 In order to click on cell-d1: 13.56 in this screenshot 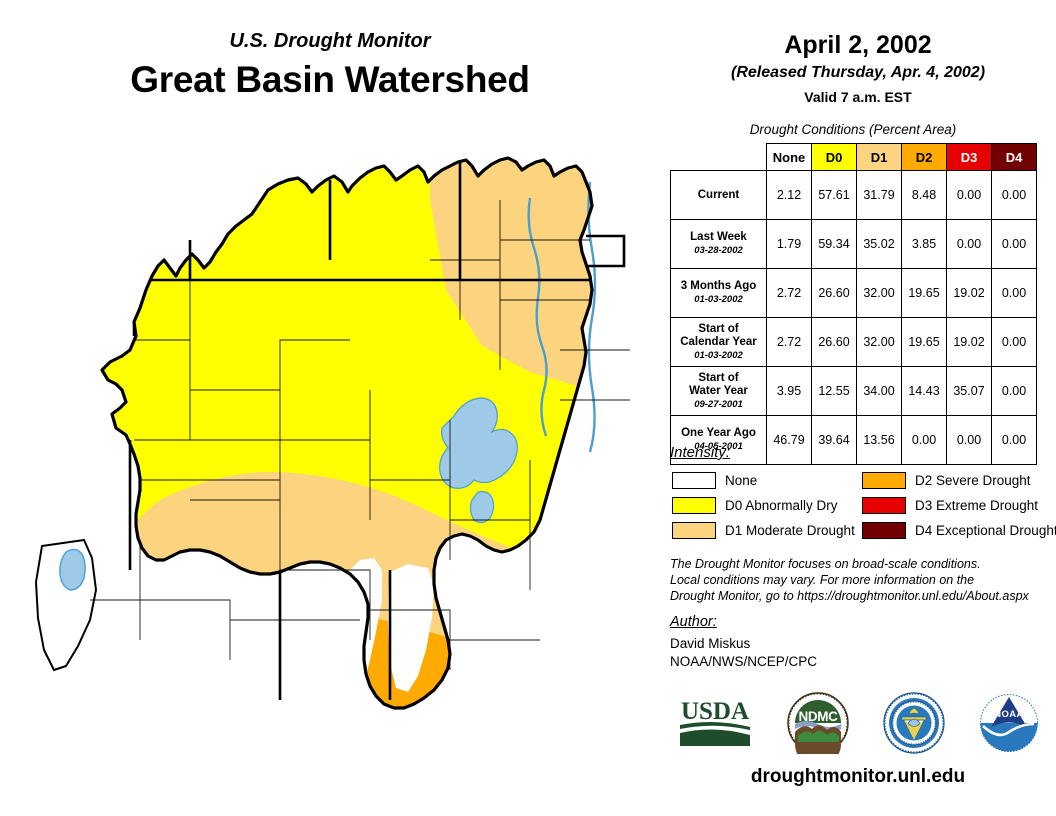, I will do `click(879, 440)`.